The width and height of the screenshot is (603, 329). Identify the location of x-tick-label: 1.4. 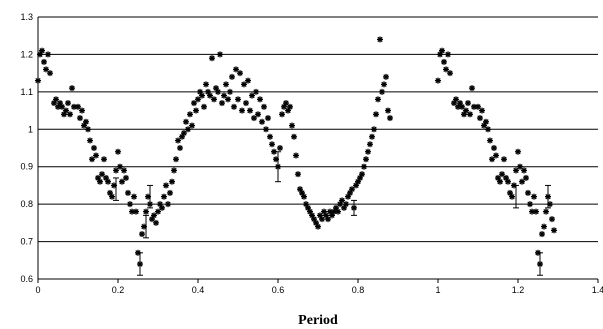
(597, 290).